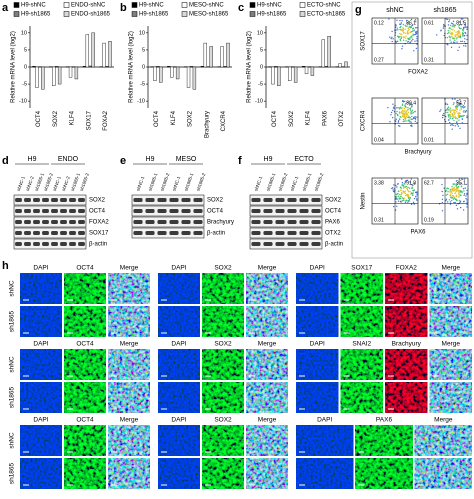 This screenshot has height=499, width=474. I want to click on lane-label: sh1865-1, so click(270, 182).